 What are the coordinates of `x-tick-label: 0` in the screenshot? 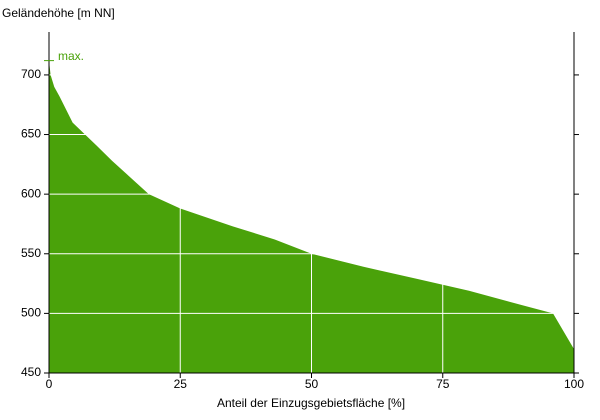 It's located at (49, 384).